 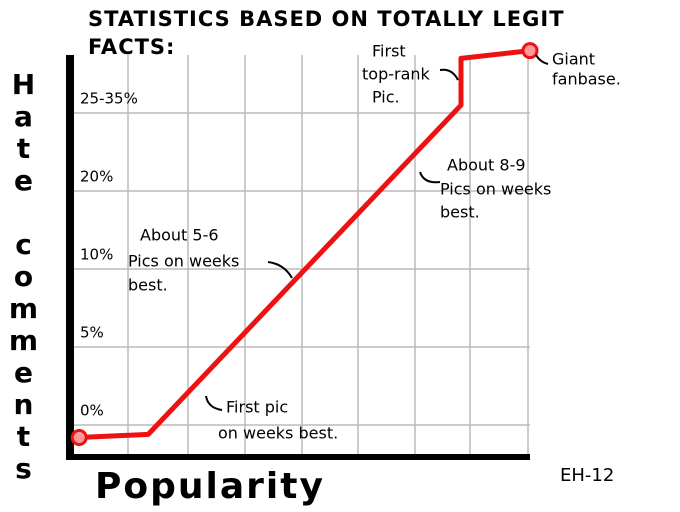 What do you see at coordinates (179, 235) in the screenshot?
I see `annotation: About 5-6` at bounding box center [179, 235].